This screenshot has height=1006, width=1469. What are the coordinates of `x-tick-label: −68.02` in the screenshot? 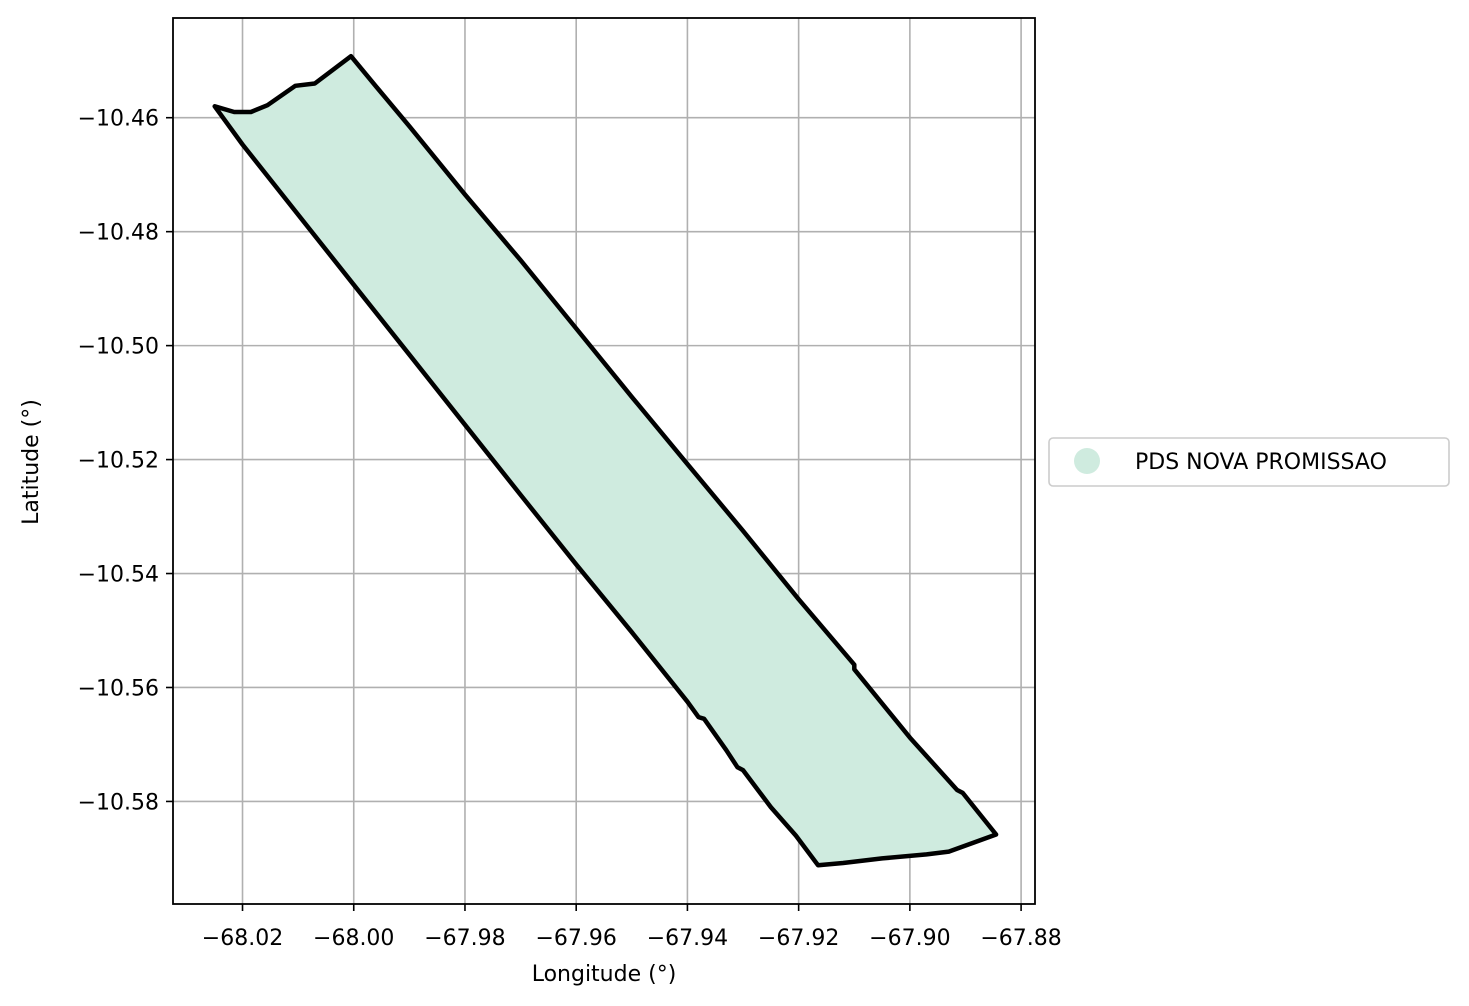 It's located at (242, 938).